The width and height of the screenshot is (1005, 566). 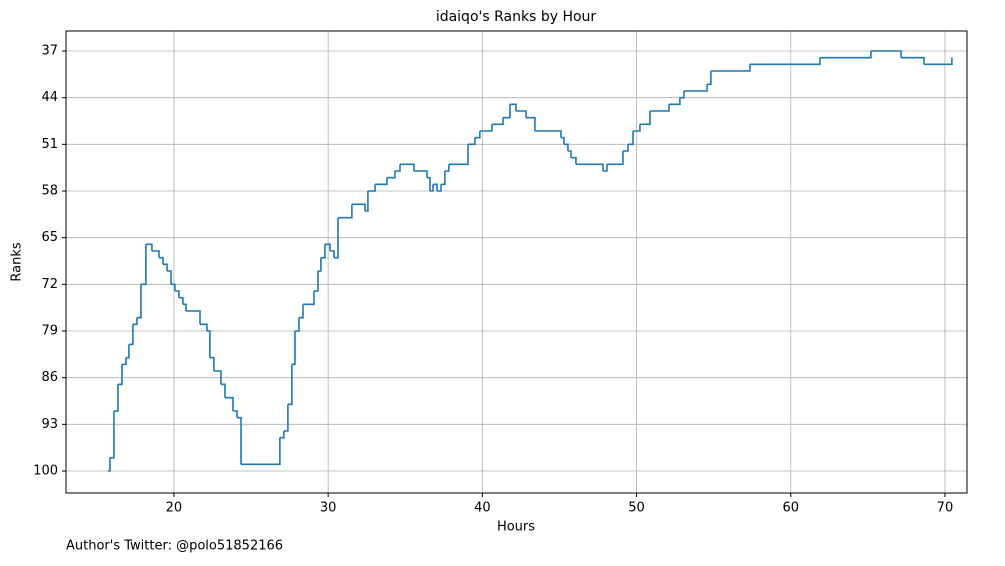 What do you see at coordinates (516, 17) in the screenshot?
I see `chart-title: idaiqo's Ranks by Hour` at bounding box center [516, 17].